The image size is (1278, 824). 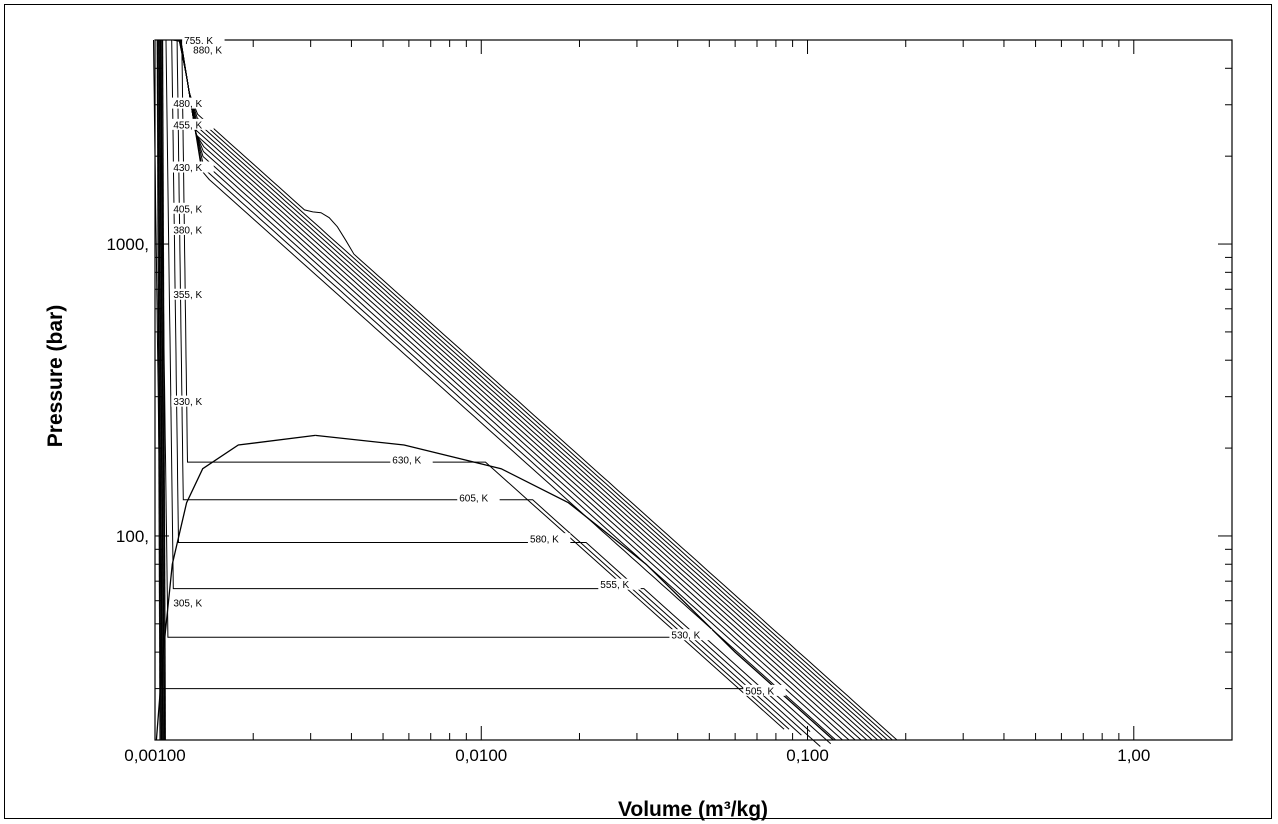 I want to click on isotherm-label: 880, K, so click(x=207, y=50).